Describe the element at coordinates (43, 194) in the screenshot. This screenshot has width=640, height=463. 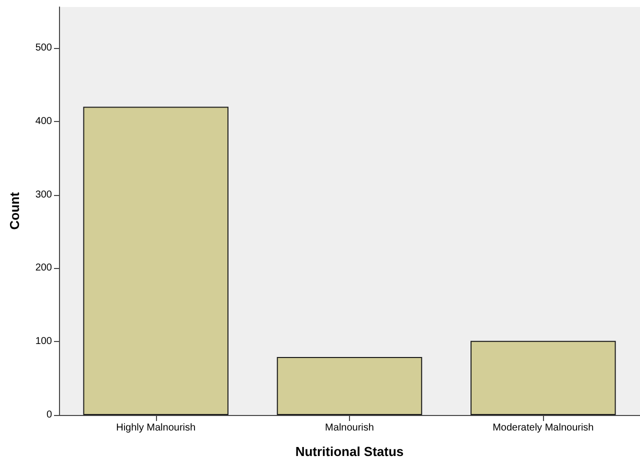
I see `y-tick-label: 300` at that location.